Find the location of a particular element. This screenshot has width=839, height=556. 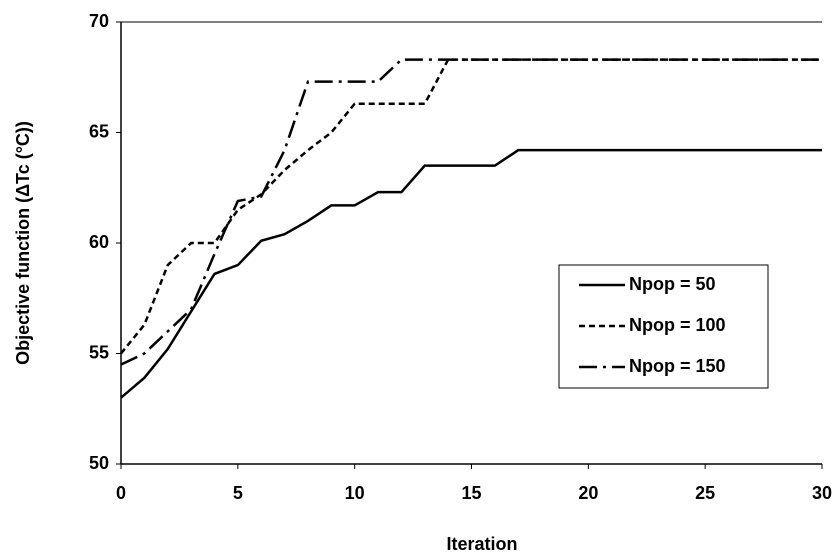

x-tick-label: 20 is located at coordinates (588, 493).